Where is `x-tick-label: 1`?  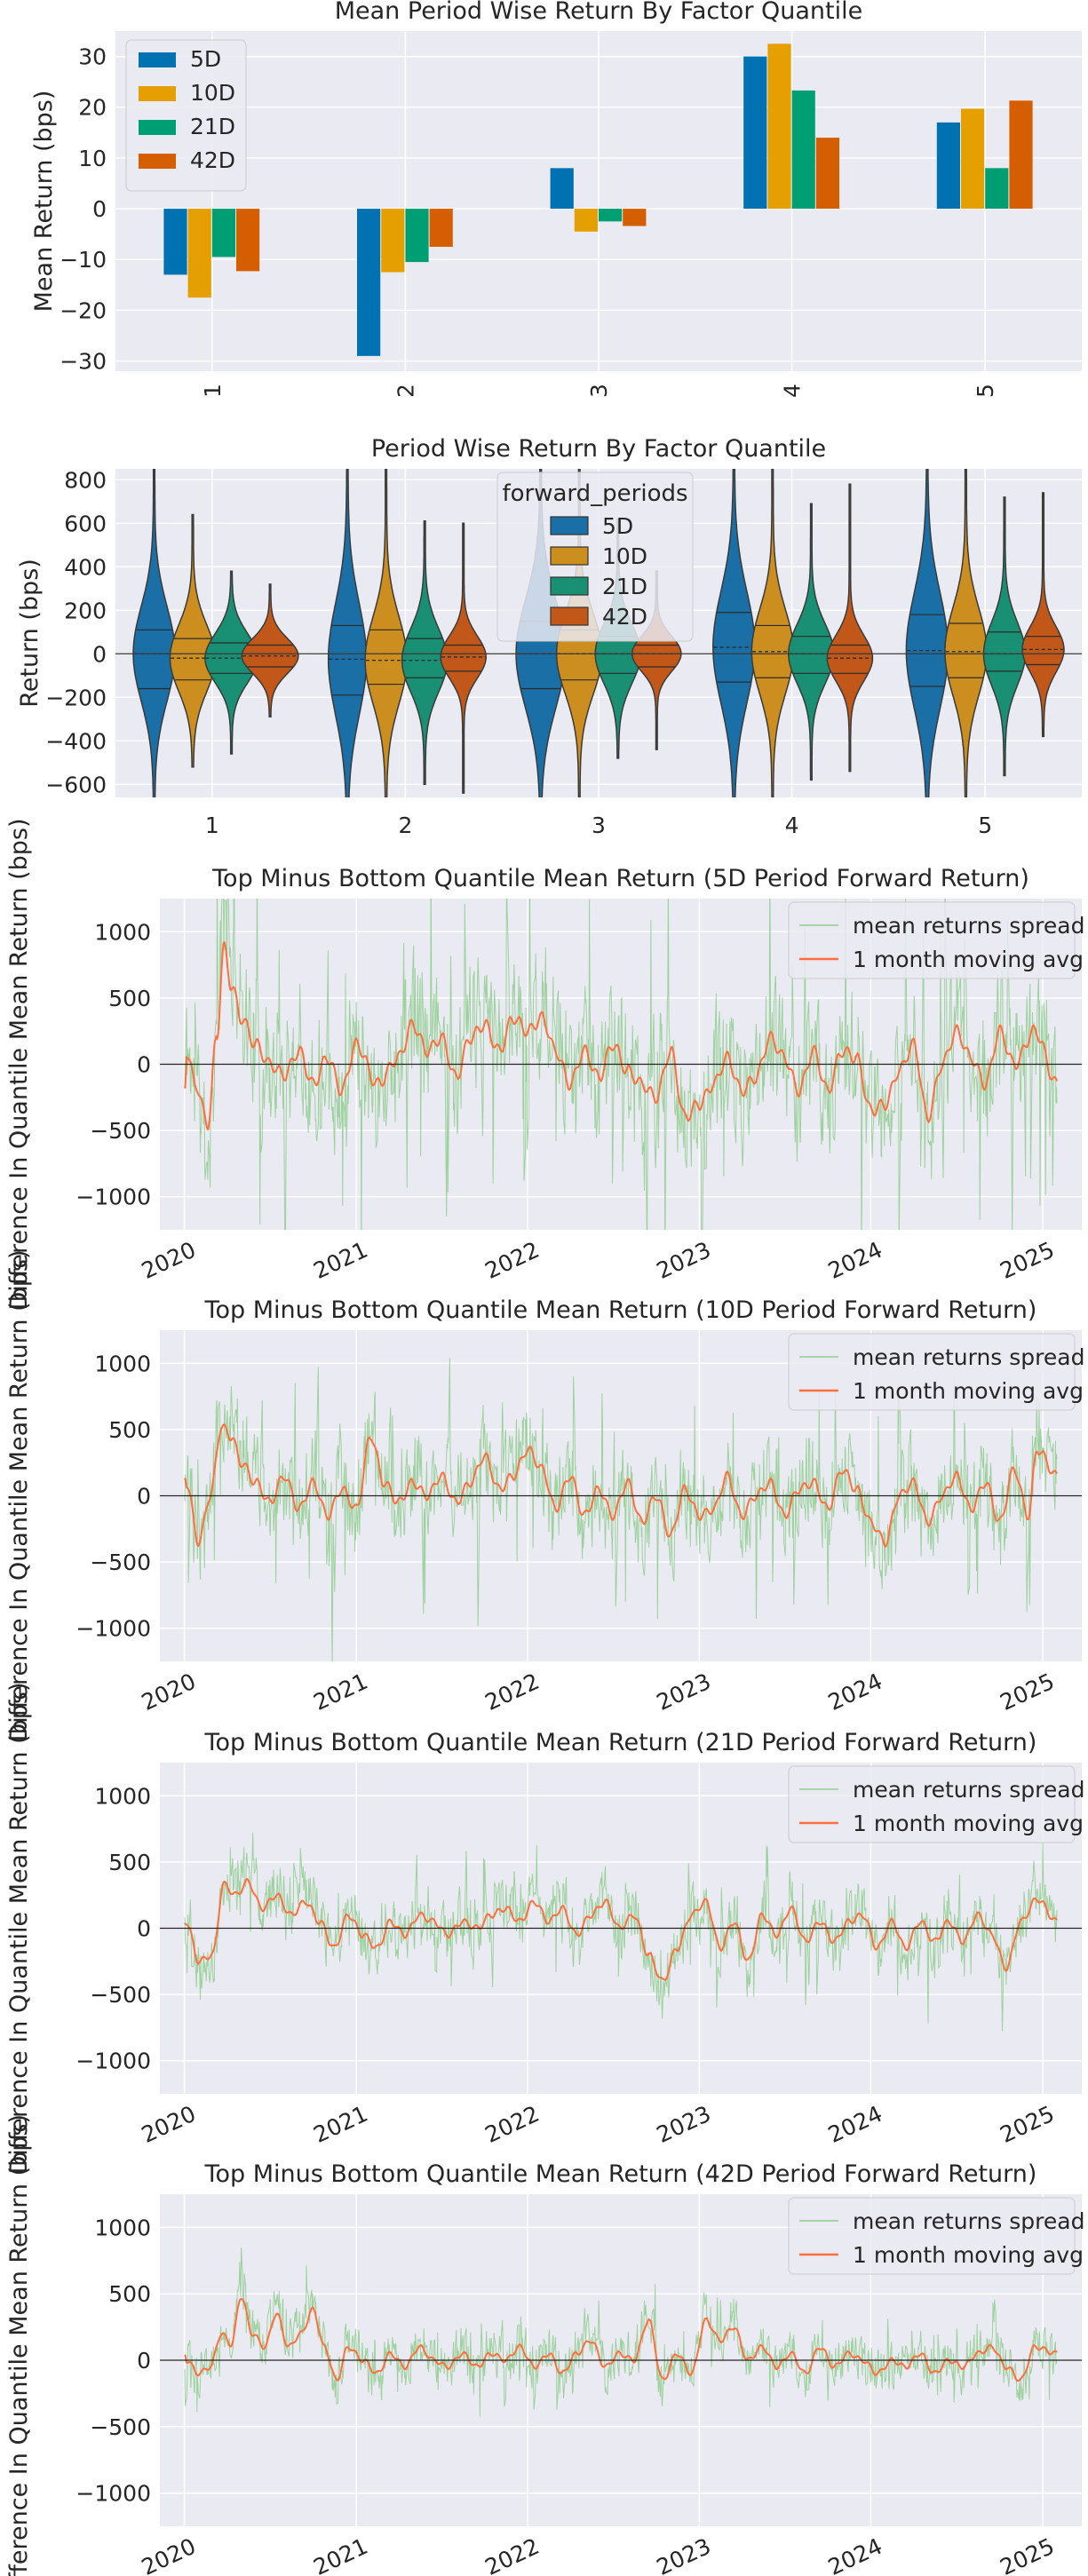 x-tick-label: 1 is located at coordinates (213, 391).